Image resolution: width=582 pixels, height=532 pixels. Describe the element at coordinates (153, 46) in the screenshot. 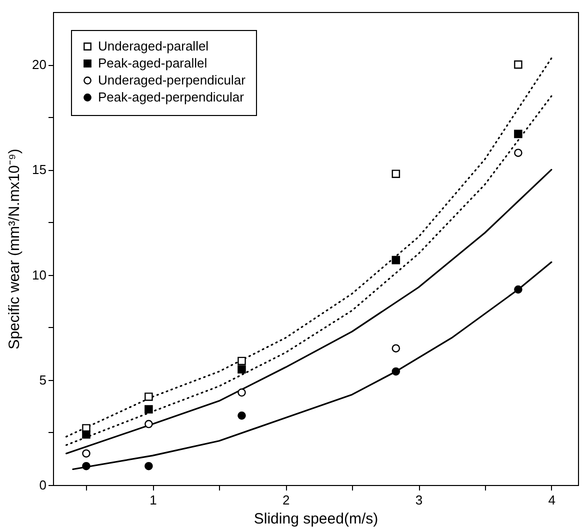

I see `legend-label: Underaged-parallel` at that location.